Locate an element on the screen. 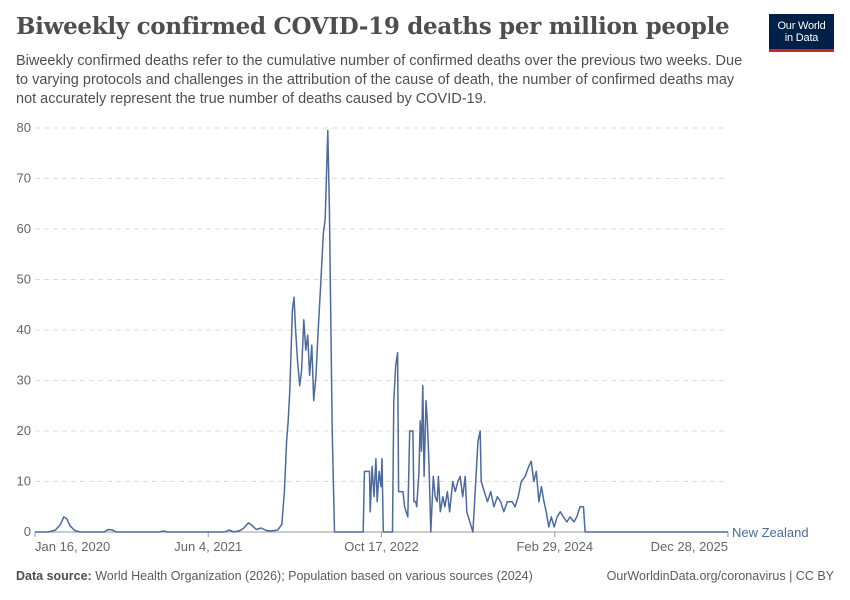  x-tick-label: Jan 16, 2020 is located at coordinates (72, 546).